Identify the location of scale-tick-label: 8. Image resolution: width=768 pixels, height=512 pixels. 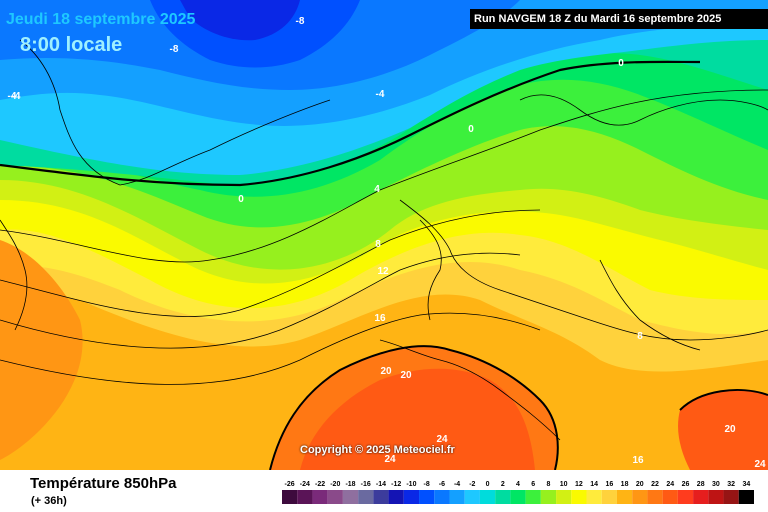
(548, 484).